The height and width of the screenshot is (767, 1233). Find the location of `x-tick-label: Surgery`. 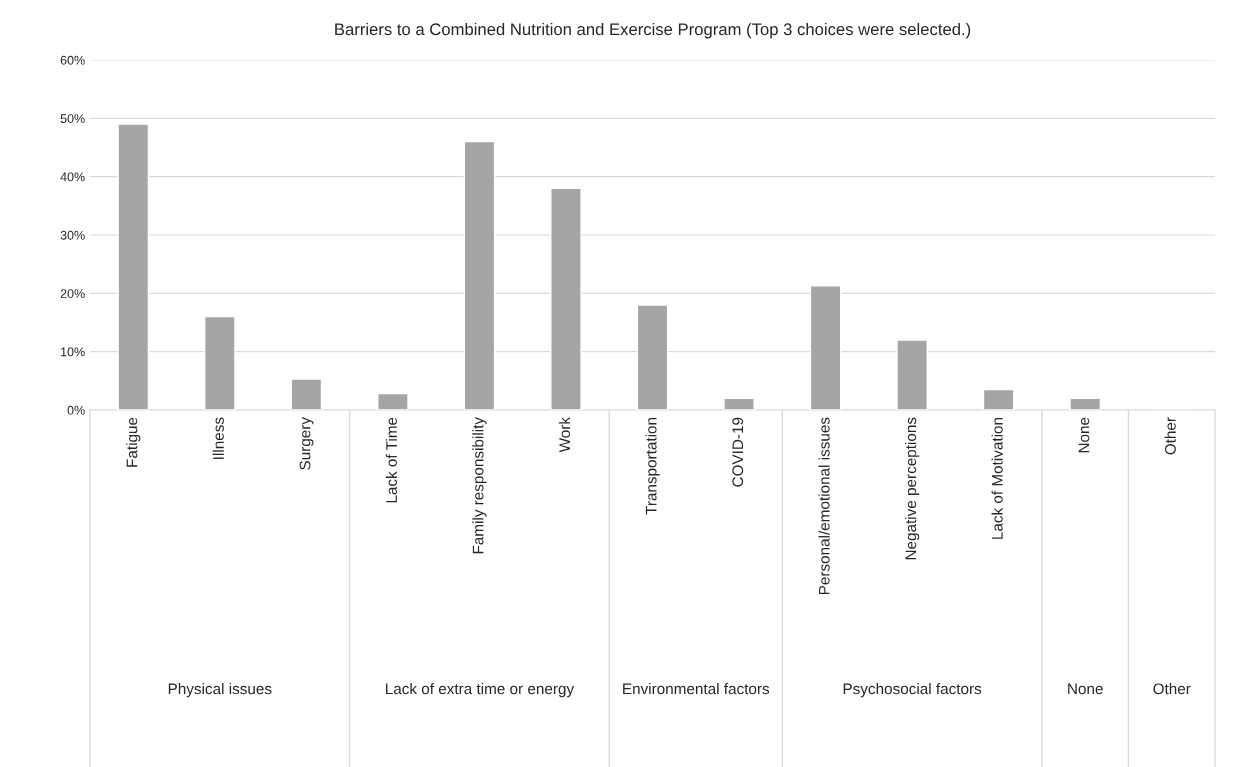

x-tick-label: Surgery is located at coordinates (306, 443).